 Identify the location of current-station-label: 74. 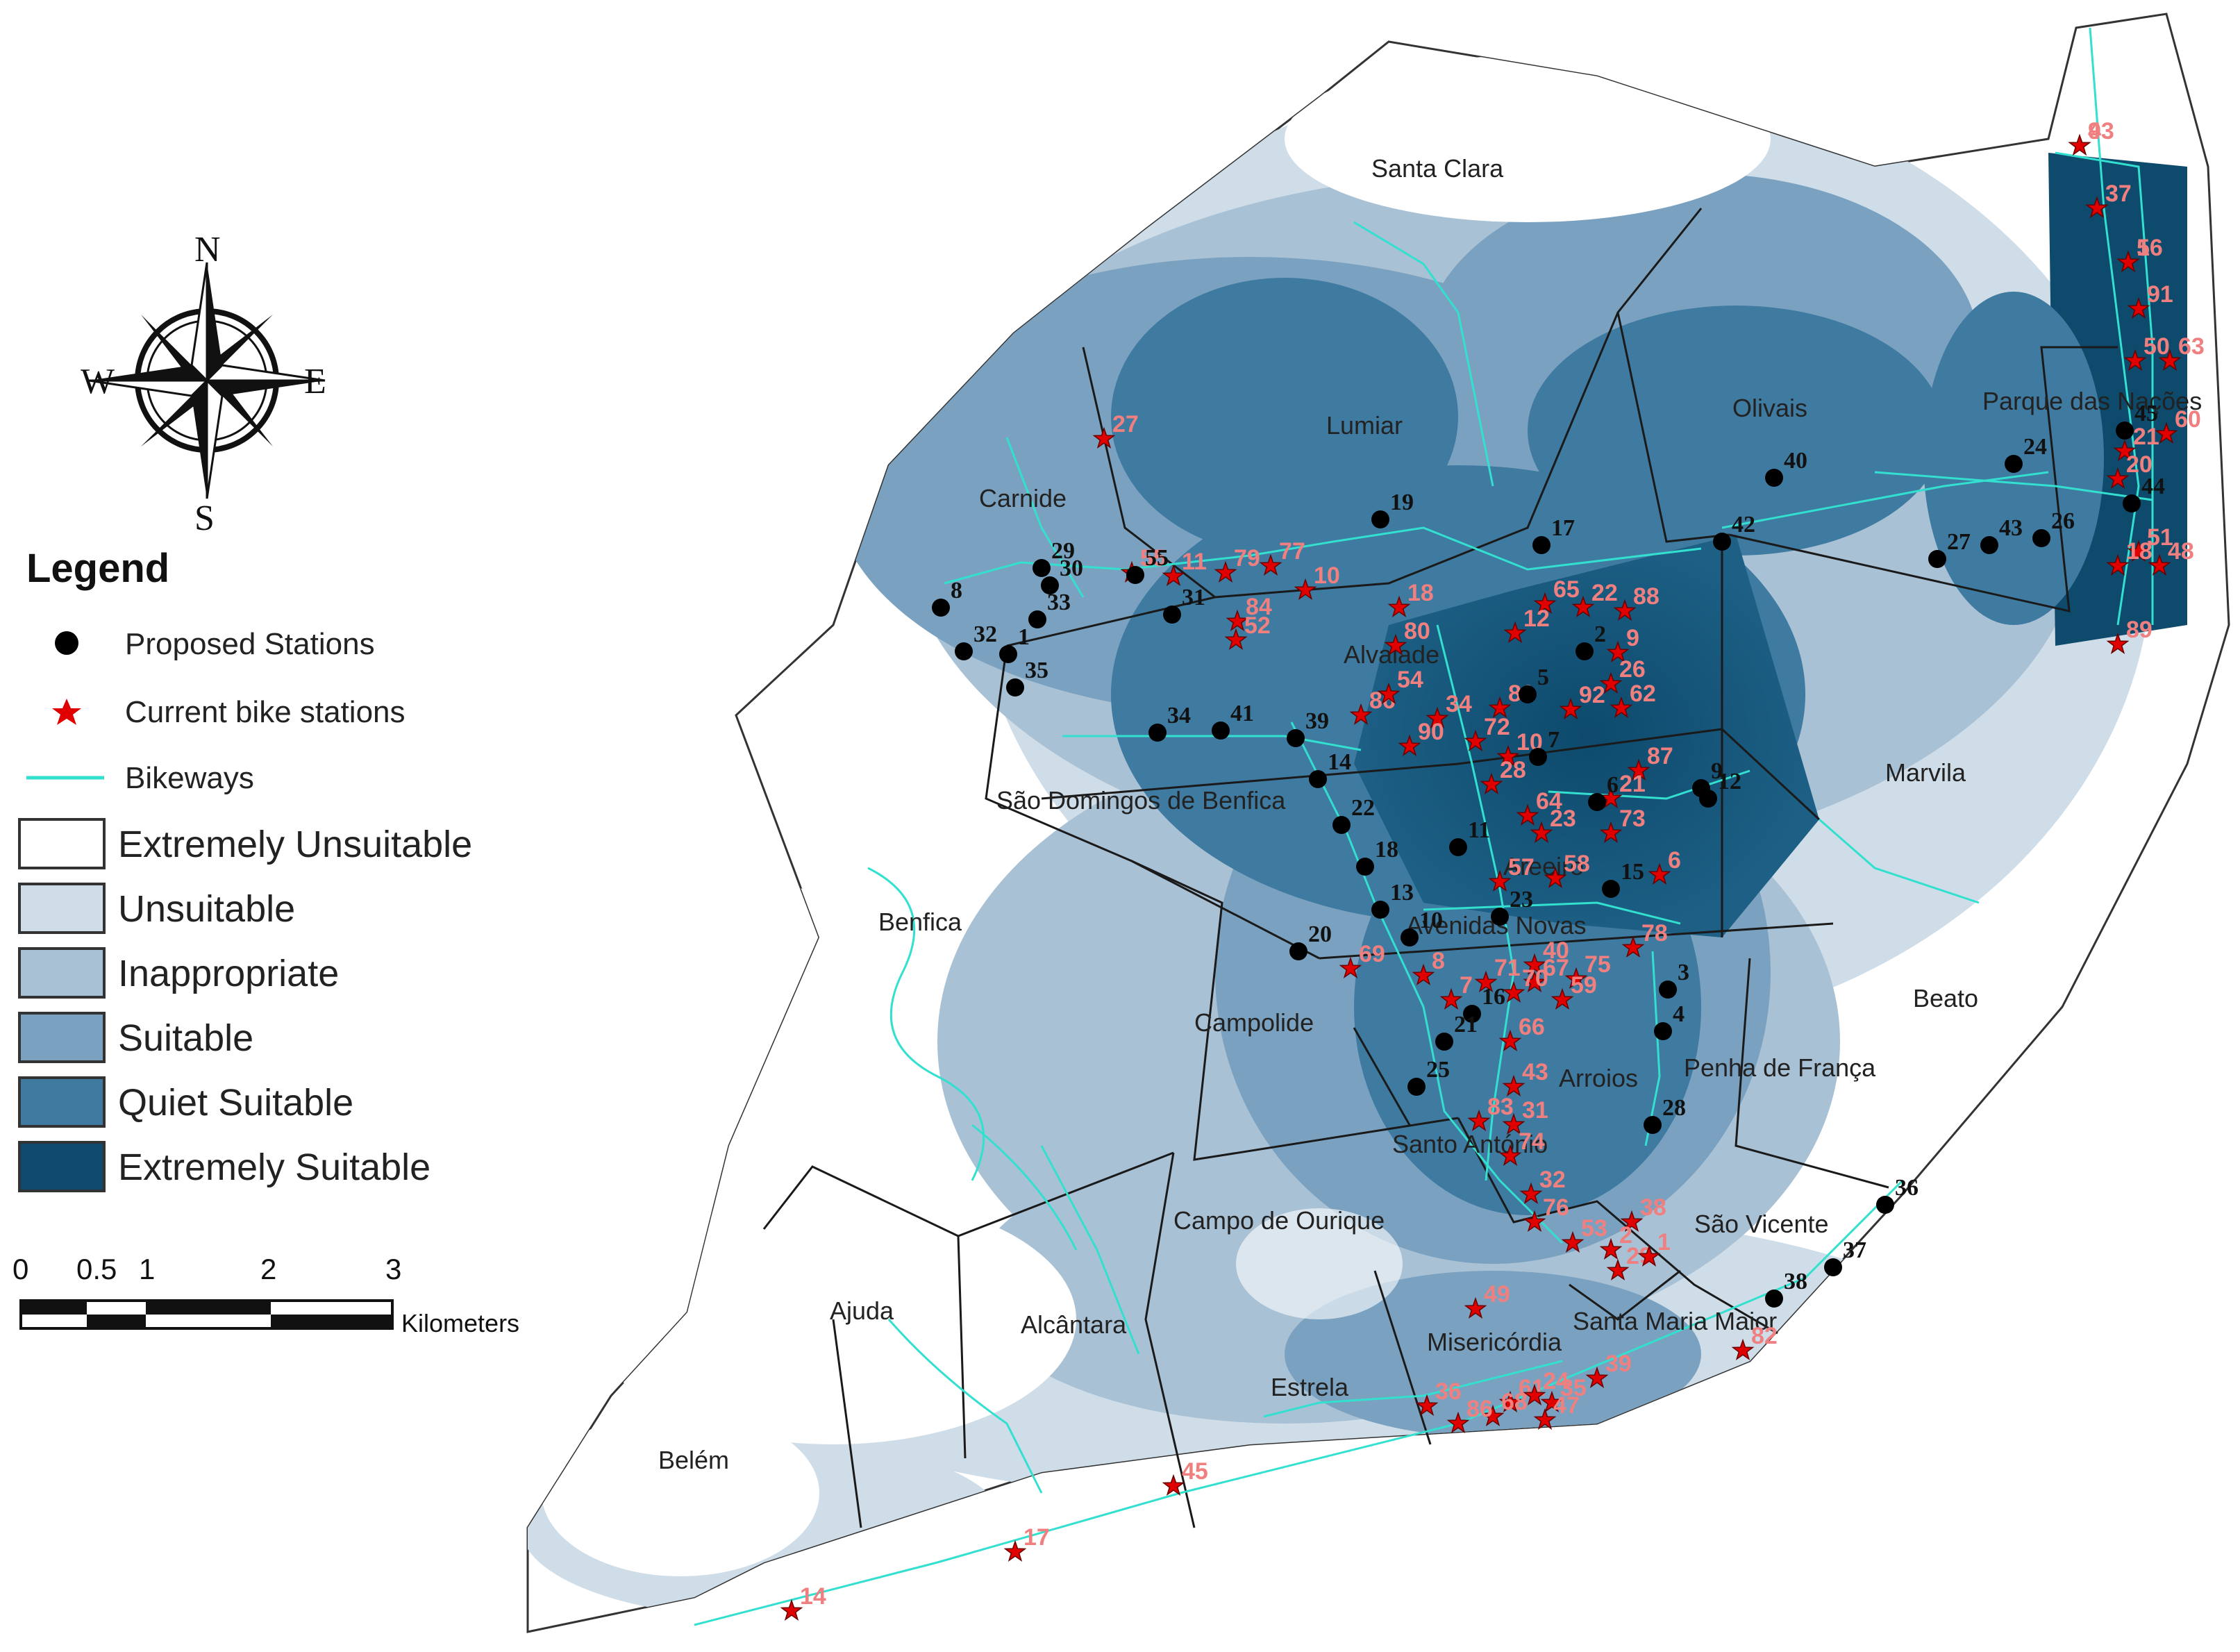
(1532, 1141).